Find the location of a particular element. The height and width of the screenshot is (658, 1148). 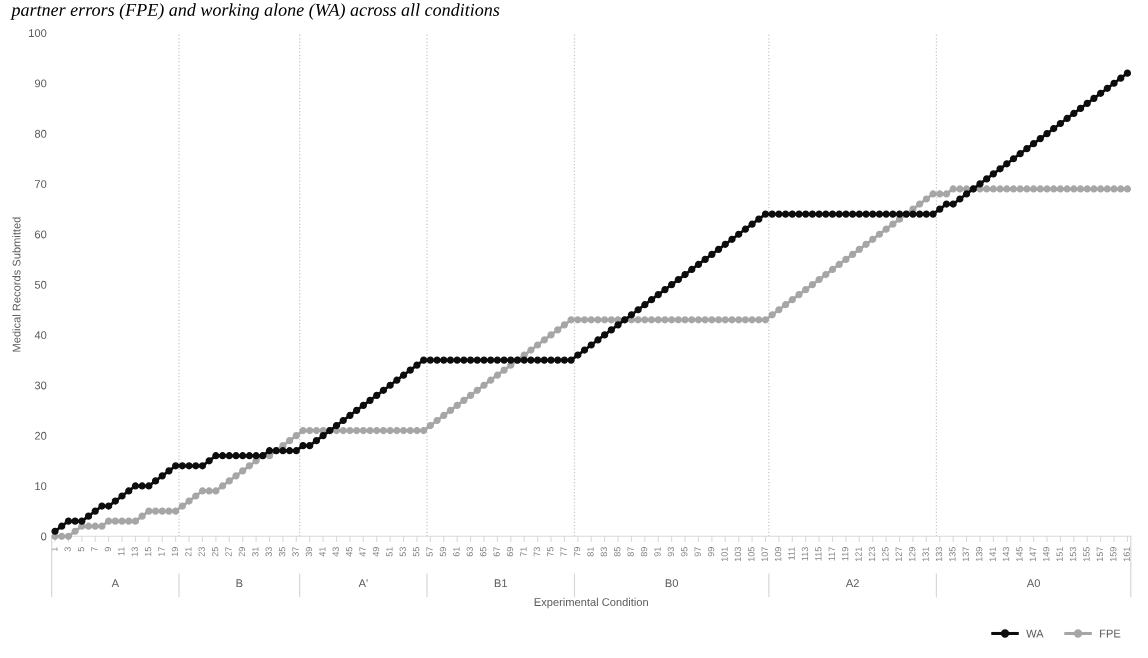

x-tick-label: 133 is located at coordinates (939, 554).